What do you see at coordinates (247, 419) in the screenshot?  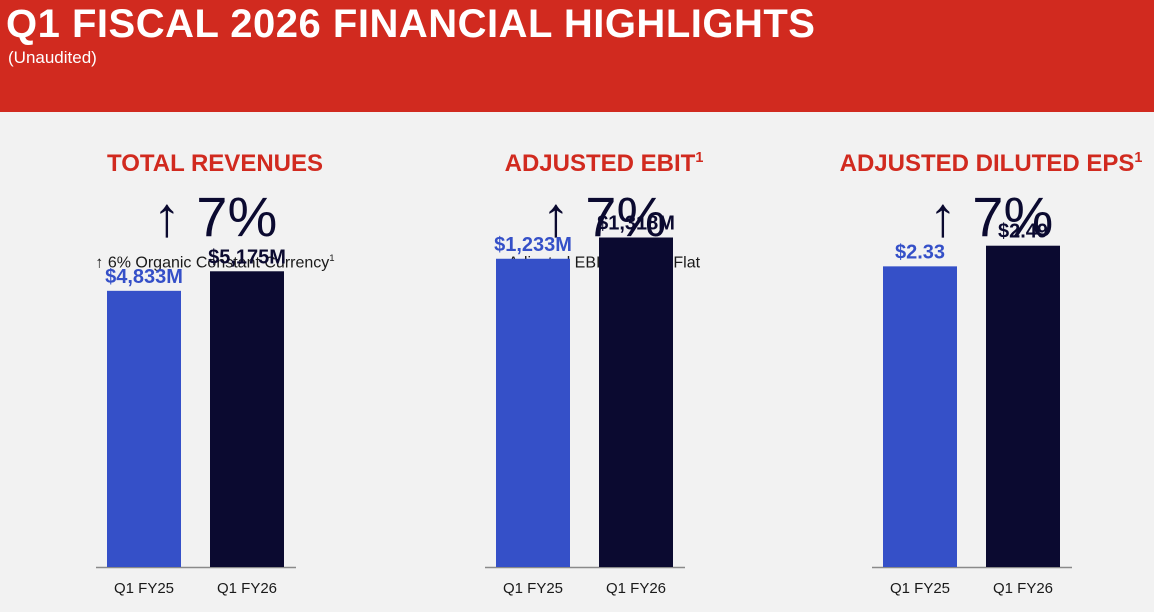 I see `revenue-bar-q1-fy26` at bounding box center [247, 419].